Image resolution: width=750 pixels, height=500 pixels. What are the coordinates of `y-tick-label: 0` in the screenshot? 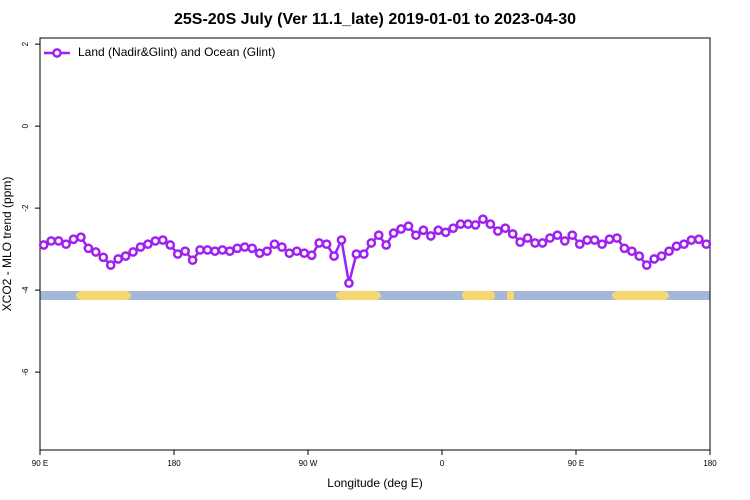 It's located at (25, 125).